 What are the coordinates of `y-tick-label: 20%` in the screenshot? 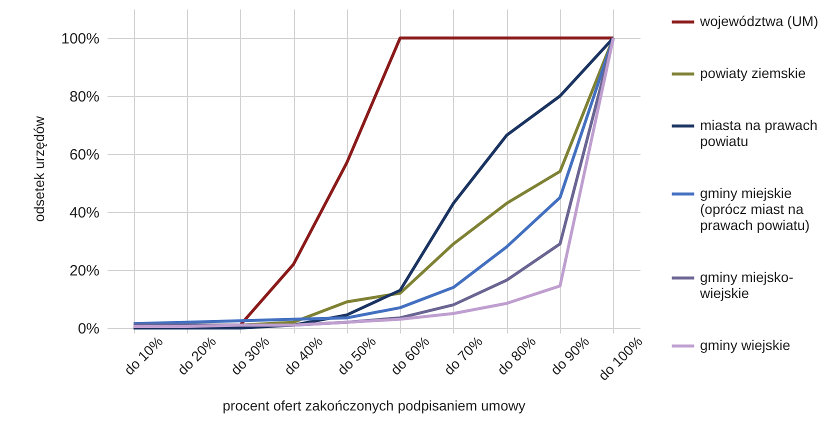 It's located at (84, 271).